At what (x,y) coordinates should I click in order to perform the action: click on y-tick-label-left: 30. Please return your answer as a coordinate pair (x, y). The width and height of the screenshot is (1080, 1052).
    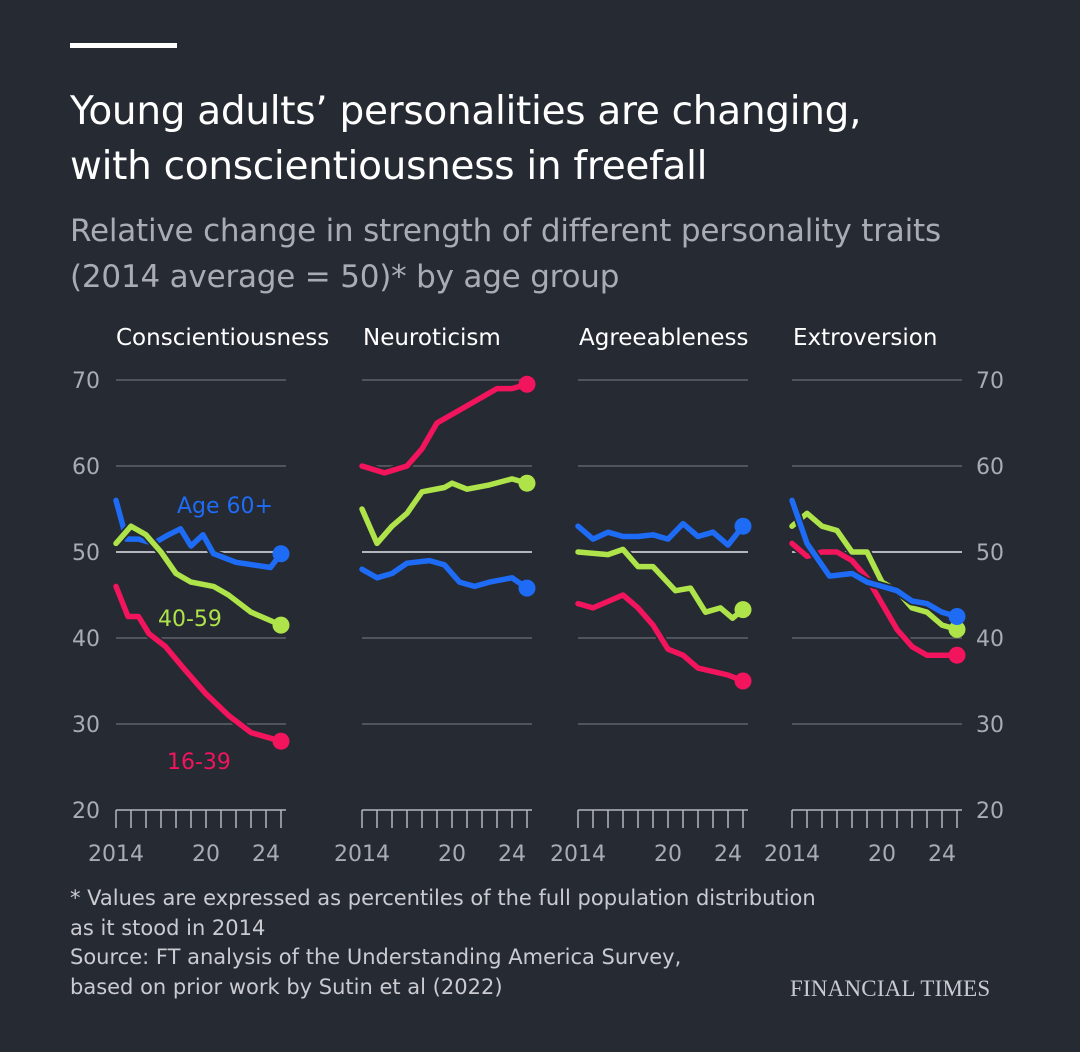
    Looking at the image, I should click on (86, 725).